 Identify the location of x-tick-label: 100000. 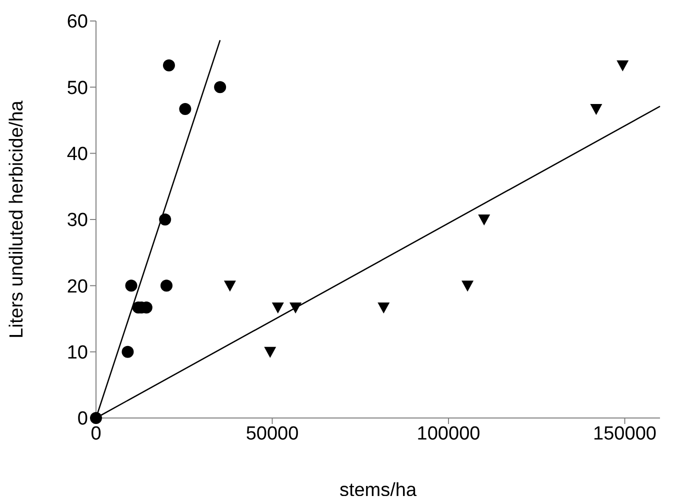
(448, 433).